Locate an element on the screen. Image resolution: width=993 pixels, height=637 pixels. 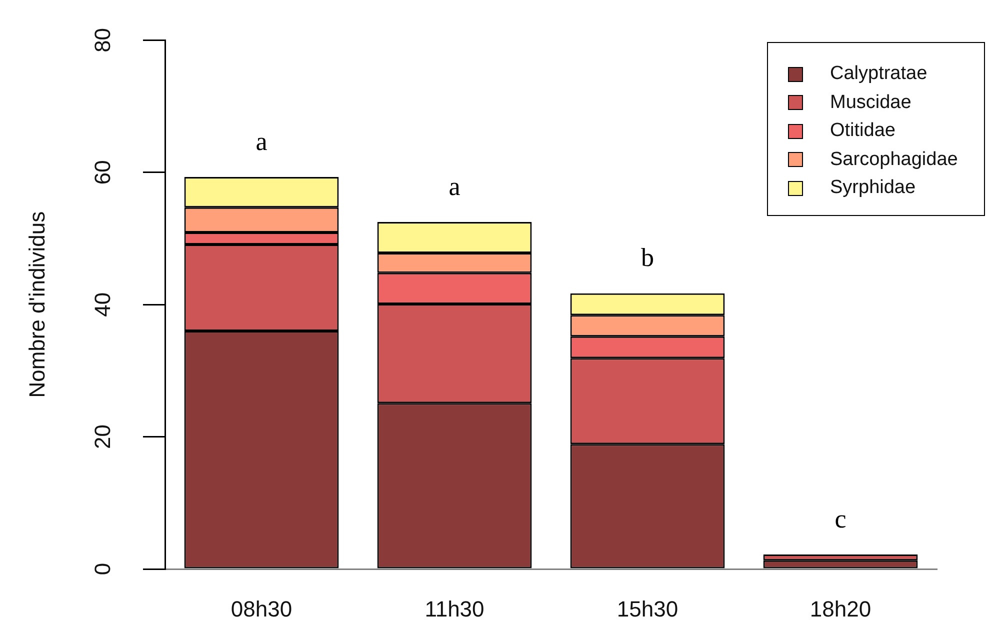
y-tick-label: 20 is located at coordinates (102, 437).